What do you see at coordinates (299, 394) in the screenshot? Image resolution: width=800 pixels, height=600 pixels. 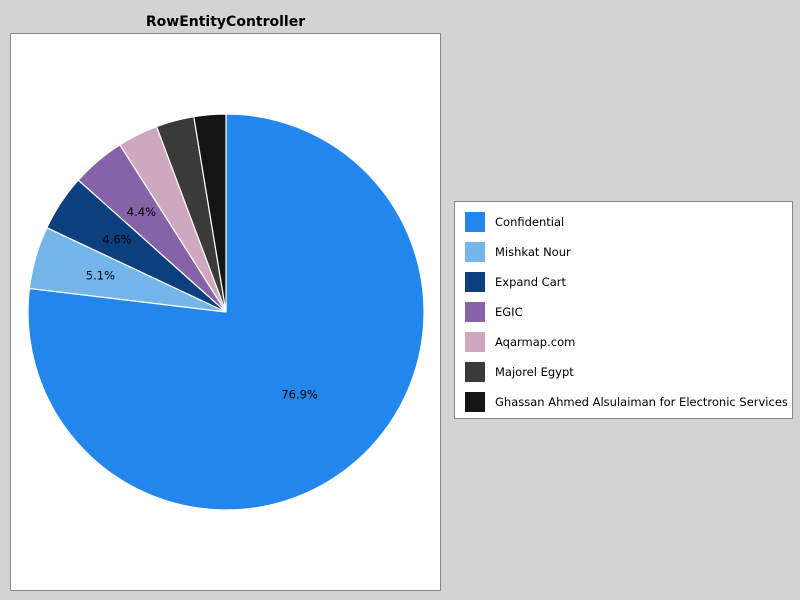 I see `slice-data-label-0: 76.9%` at bounding box center [299, 394].